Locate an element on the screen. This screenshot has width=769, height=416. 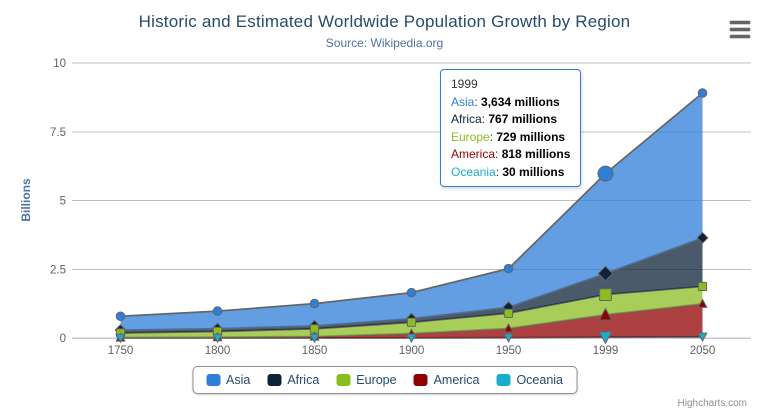
chart-subtitle: Source: Wikipedia.org is located at coordinates (384, 43).